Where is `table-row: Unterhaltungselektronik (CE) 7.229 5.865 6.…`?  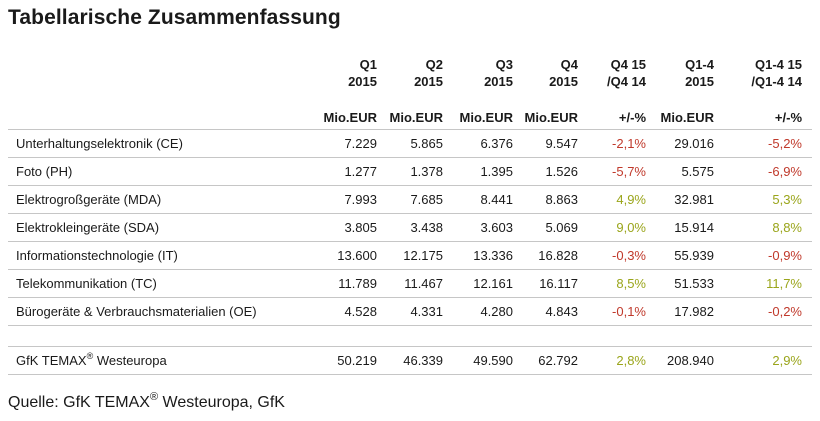 table-row: Unterhaltungselektronik (CE) 7.229 5.865 6.… is located at coordinates (410, 143).